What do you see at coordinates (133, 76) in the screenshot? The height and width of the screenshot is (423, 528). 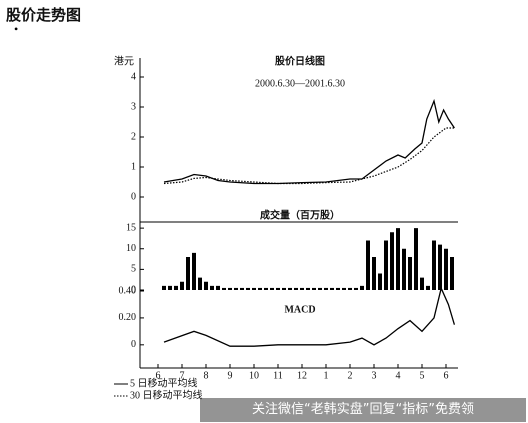 I see `y-tick-label: 4` at bounding box center [133, 76].